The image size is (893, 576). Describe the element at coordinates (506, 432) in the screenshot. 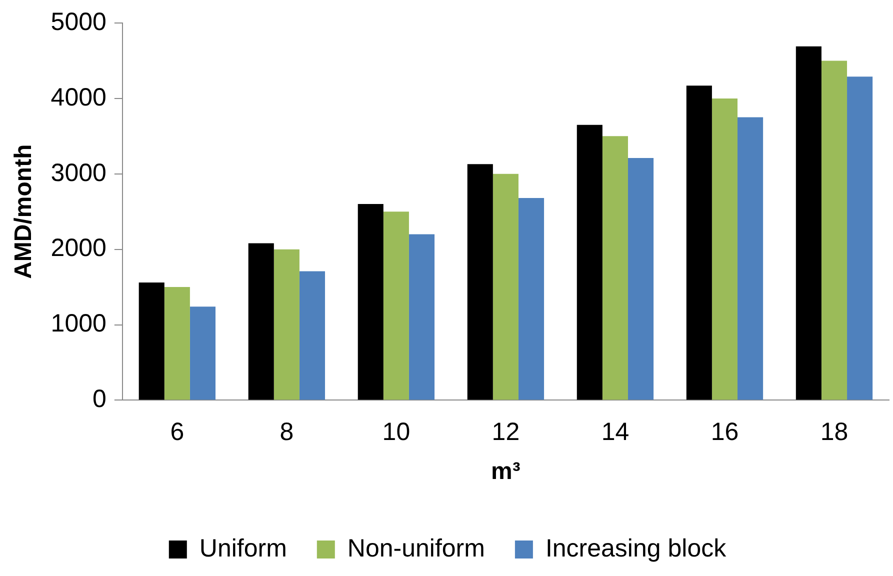

I see `x-tick-label: 12` at that location.